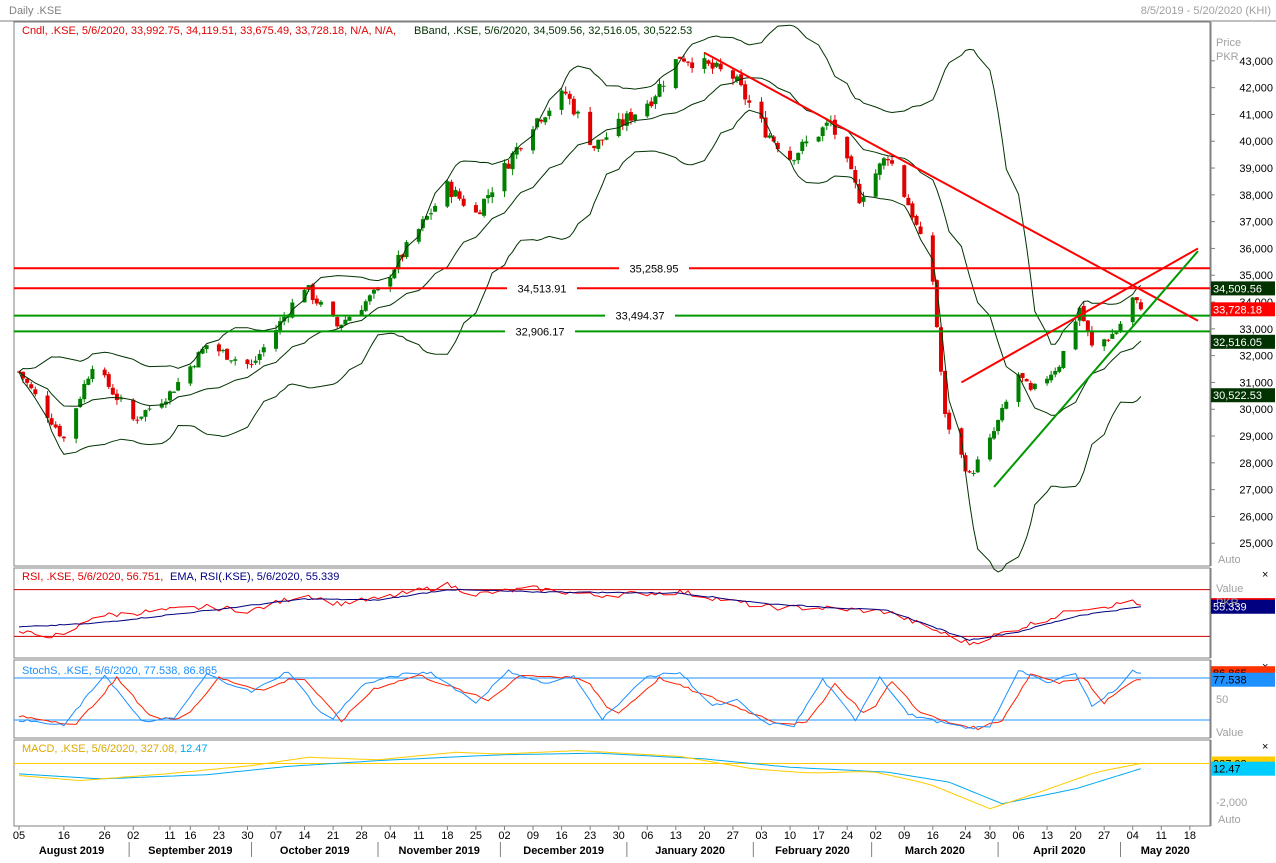 This screenshot has width=1276, height=863. What do you see at coordinates (1237, 289) in the screenshot?
I see `price-value-tag-label: 34,509.56` at bounding box center [1237, 289].